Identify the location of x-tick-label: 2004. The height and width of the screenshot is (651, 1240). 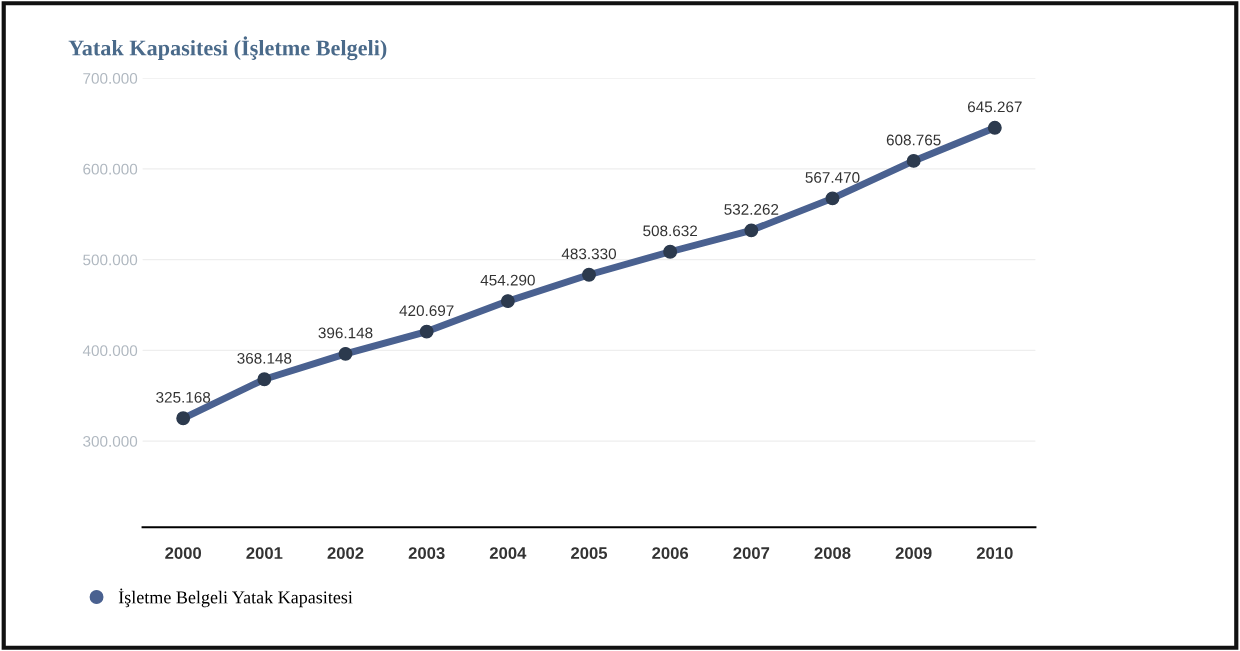
(508, 553).